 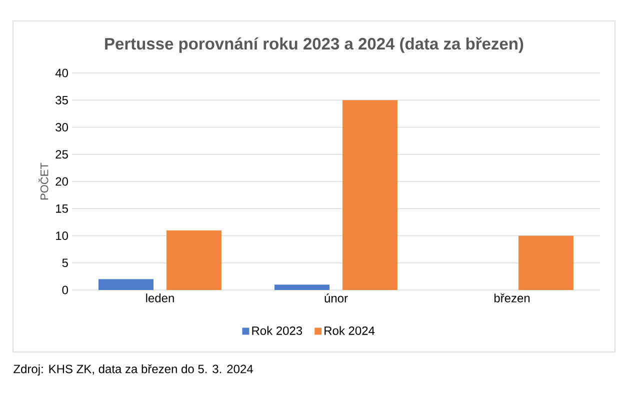 What do you see at coordinates (62, 154) in the screenshot?
I see `y-tick-label: 25` at bounding box center [62, 154].